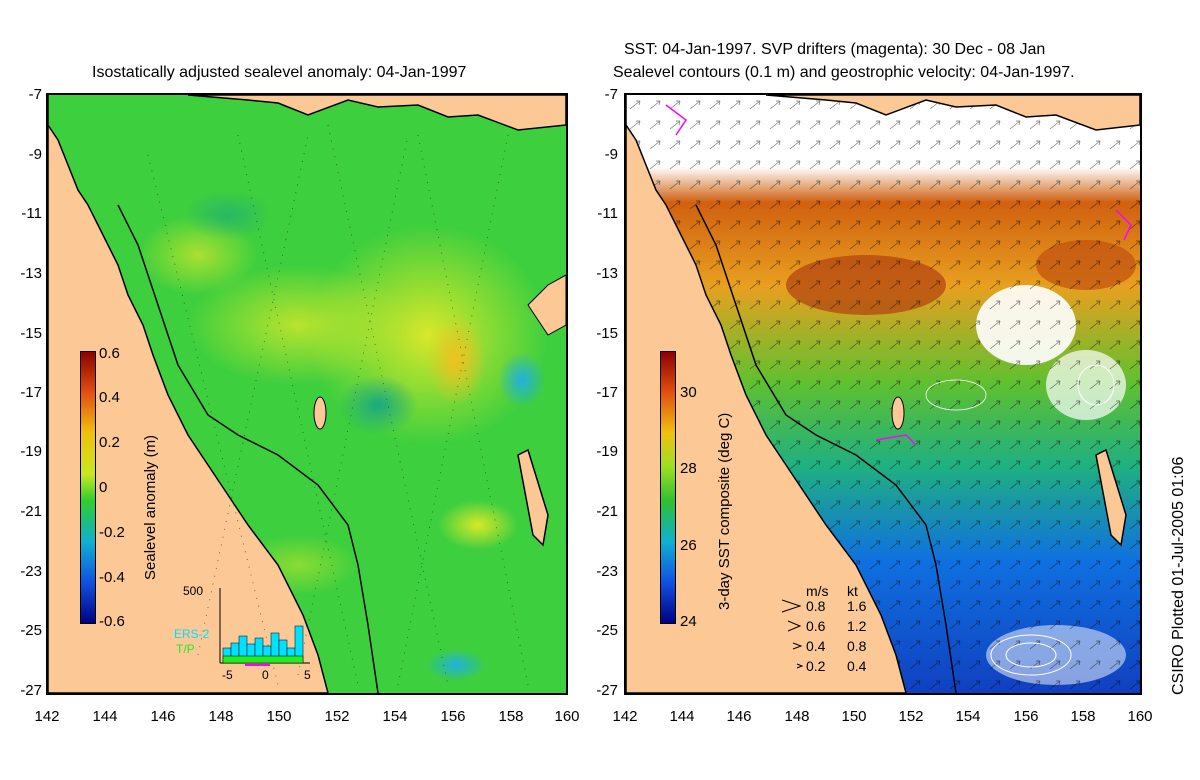 This screenshot has height=780, width=1200. I want to click on right-xtick: 148, so click(797, 716).